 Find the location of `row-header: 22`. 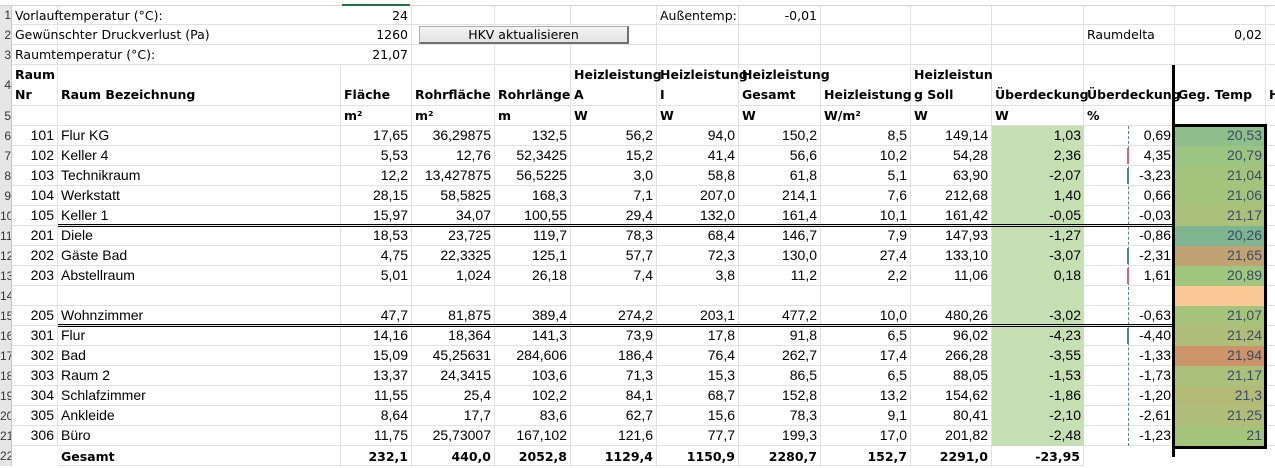

row-header: 22 is located at coordinates (6, 456).